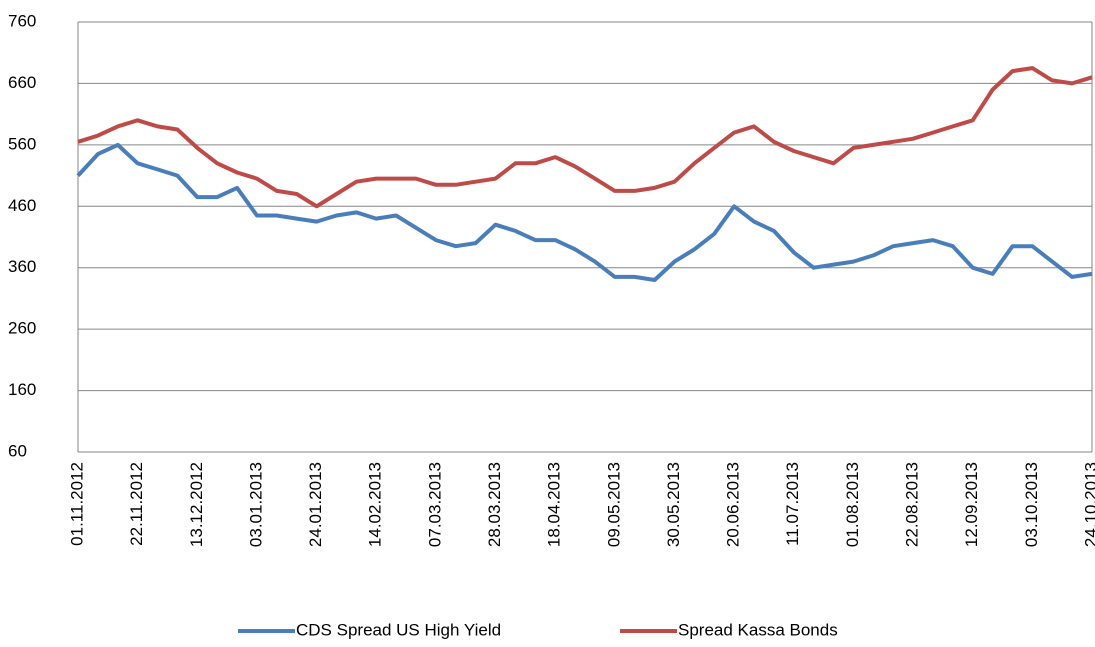 The width and height of the screenshot is (1095, 647). Describe the element at coordinates (76, 504) in the screenshot. I see `x-tick-label: 01.11.2012` at that location.